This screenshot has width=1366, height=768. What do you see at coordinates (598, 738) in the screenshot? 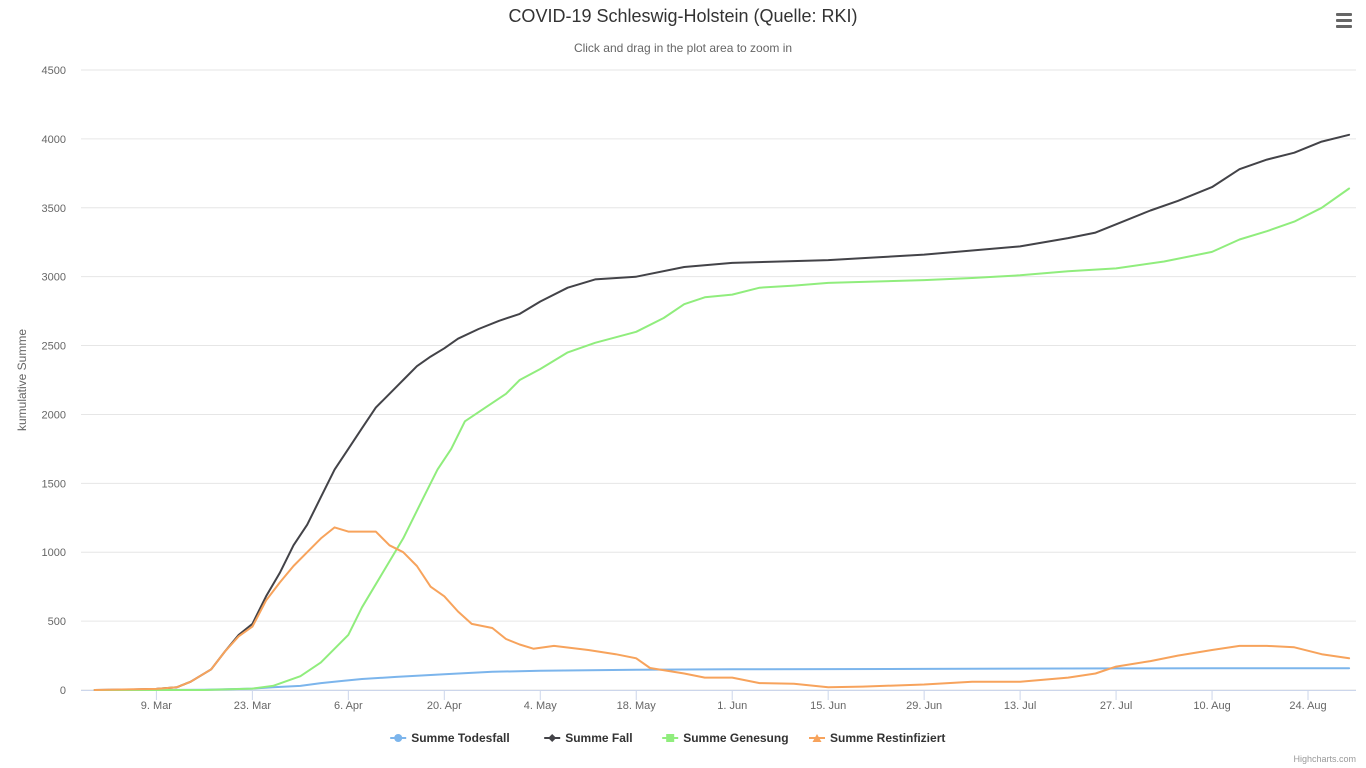
I see `legend-label: Summe Fall` at bounding box center [598, 738].